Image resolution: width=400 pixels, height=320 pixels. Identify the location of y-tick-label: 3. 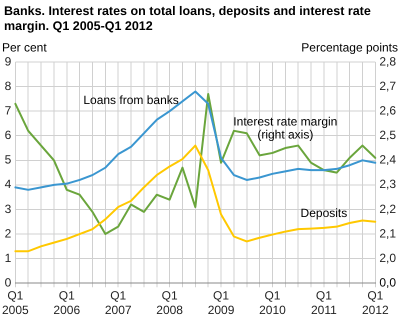
(8, 209).